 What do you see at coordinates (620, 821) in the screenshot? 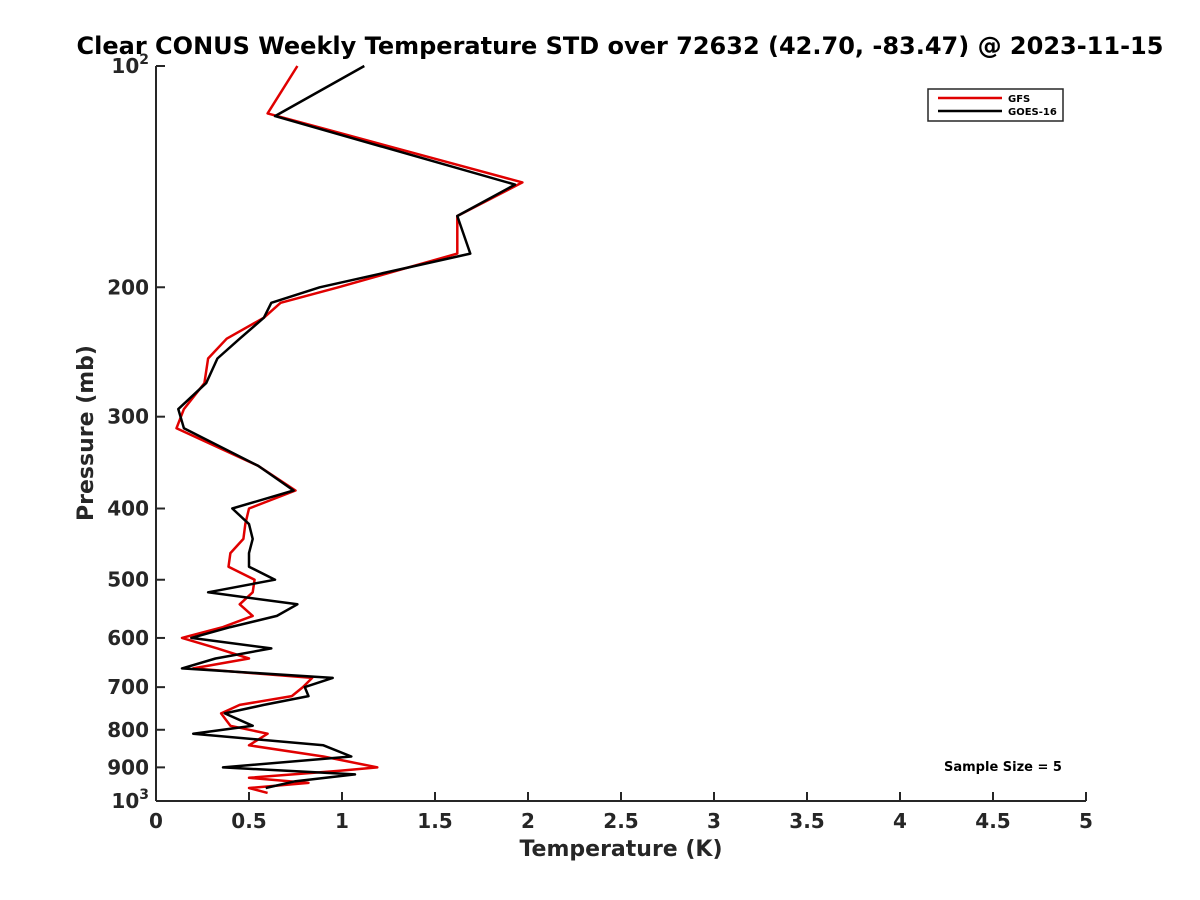
I see `x-tick-label: 2.5` at bounding box center [620, 821].